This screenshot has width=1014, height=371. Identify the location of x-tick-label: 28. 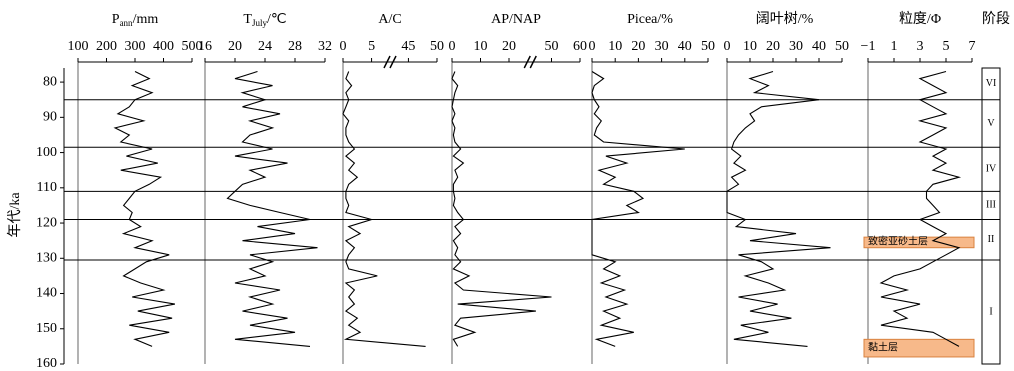
(295, 46).